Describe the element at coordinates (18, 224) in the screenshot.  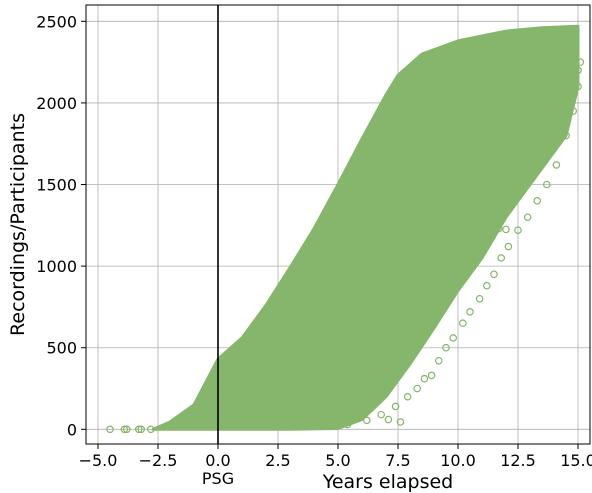
I see `y-axis-label: Recordings/Participants` at that location.